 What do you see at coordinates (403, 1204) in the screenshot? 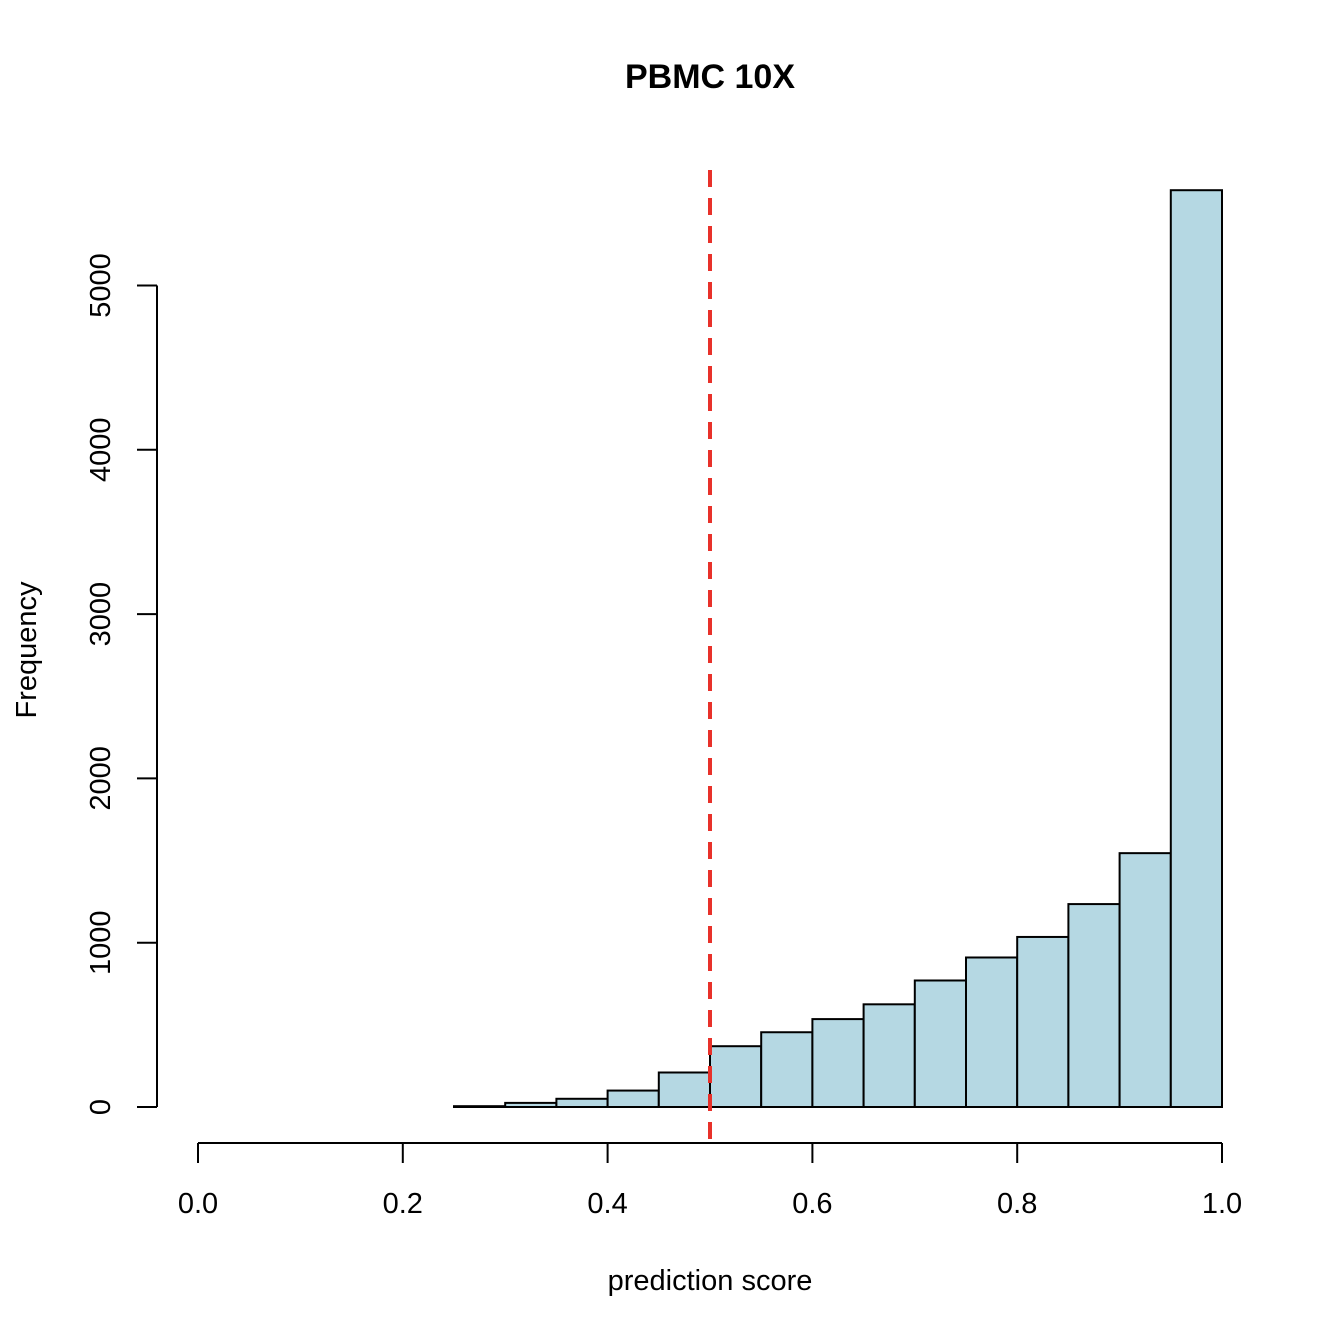
I see `x-tick-label: 0.2` at bounding box center [403, 1204].